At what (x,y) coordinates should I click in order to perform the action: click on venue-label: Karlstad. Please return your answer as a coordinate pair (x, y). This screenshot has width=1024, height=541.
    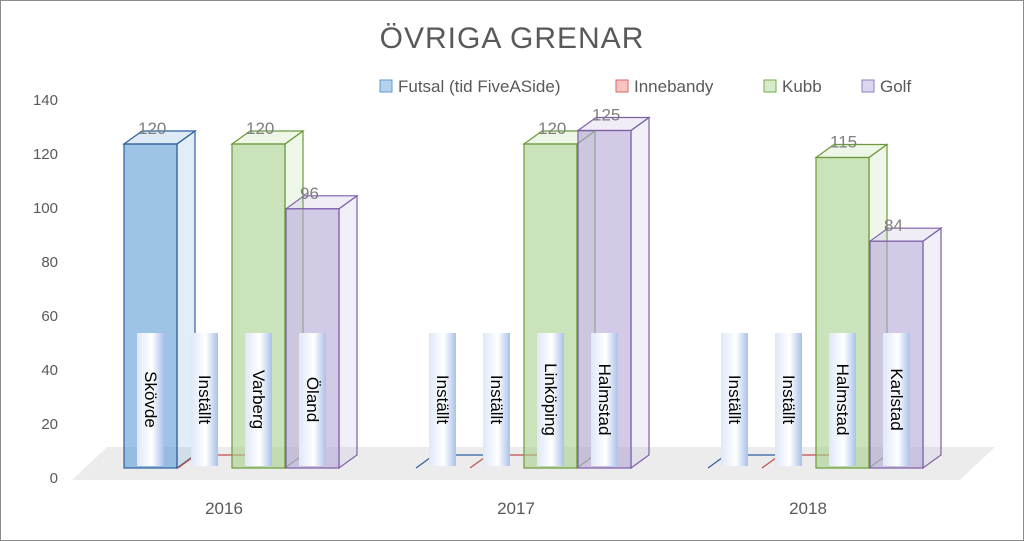
    Looking at the image, I should click on (896, 399).